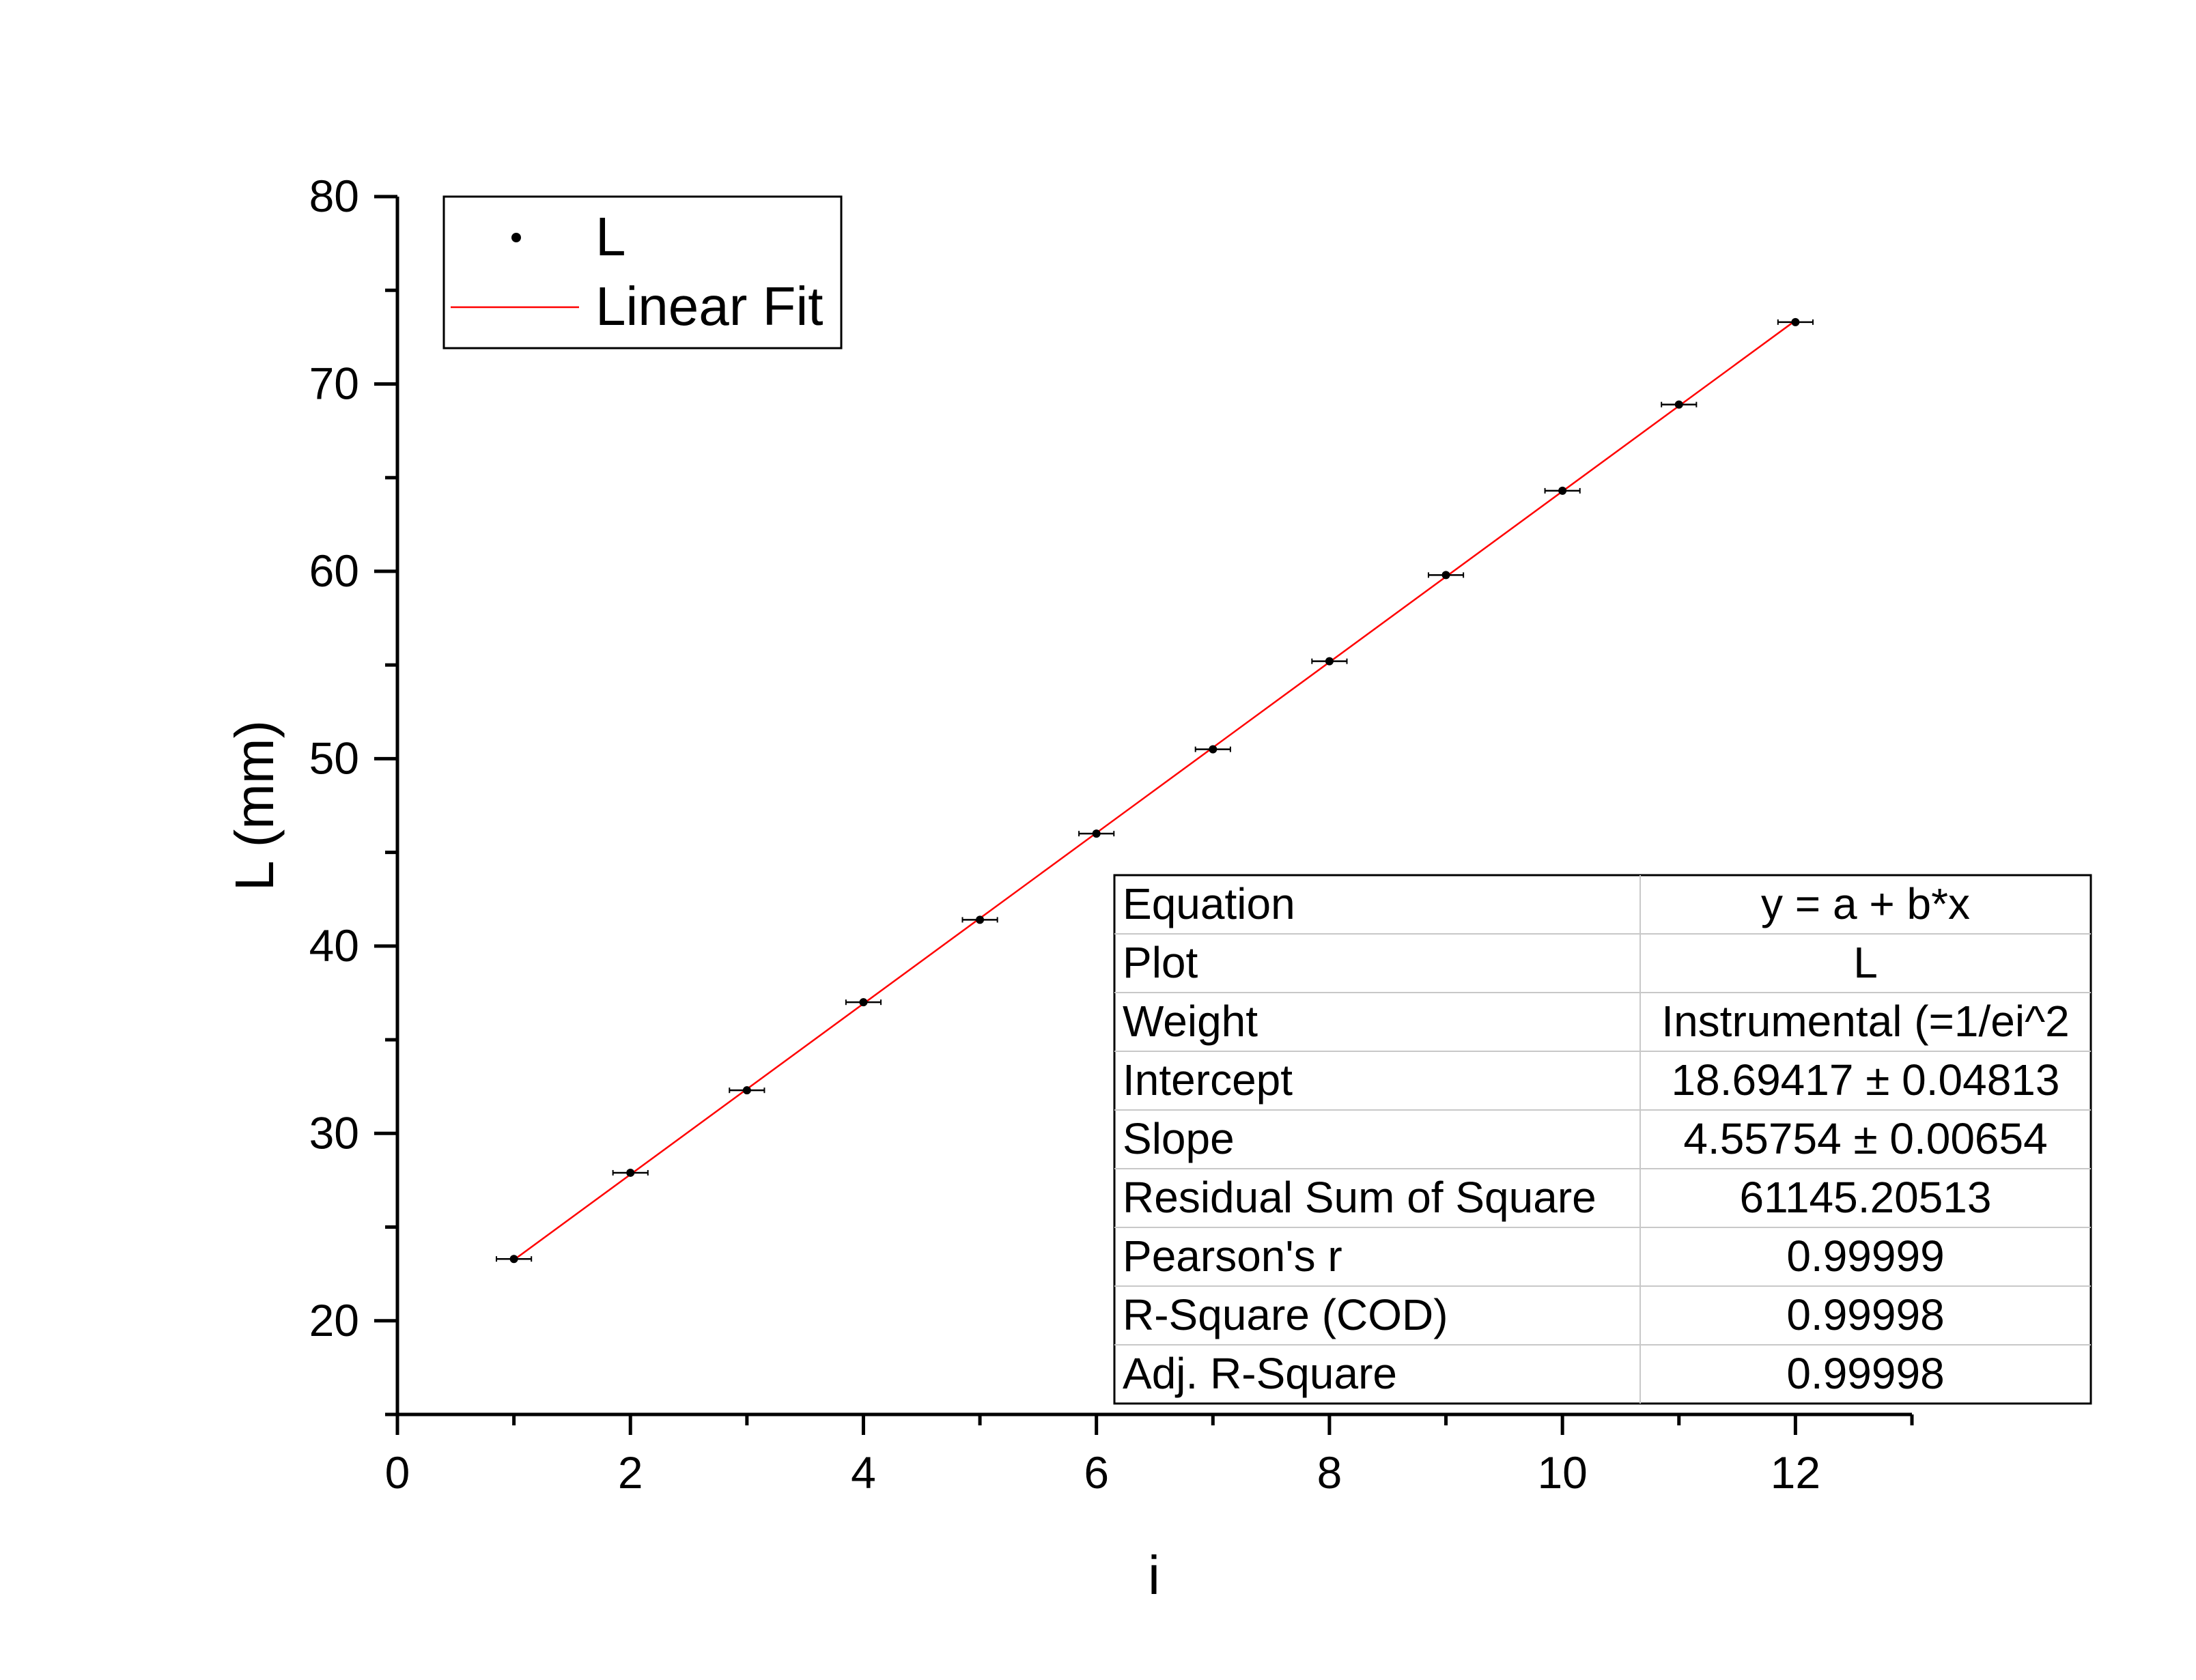 Image resolution: width=2196 pixels, height=1680 pixels. I want to click on table-cell-label: Adj. R-Square, so click(1260, 1373).